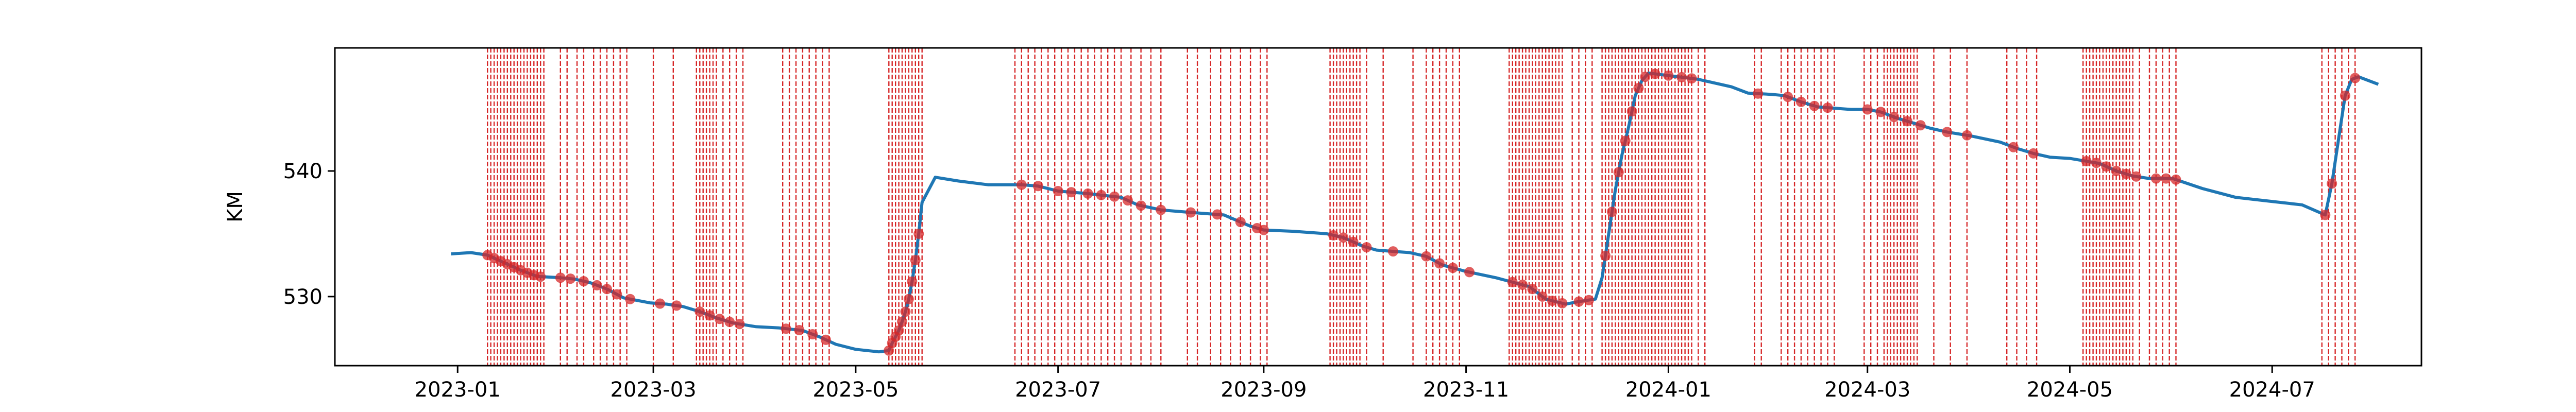  What do you see at coordinates (309, 234) in the screenshot?
I see `y-axis: 530 540` at bounding box center [309, 234].